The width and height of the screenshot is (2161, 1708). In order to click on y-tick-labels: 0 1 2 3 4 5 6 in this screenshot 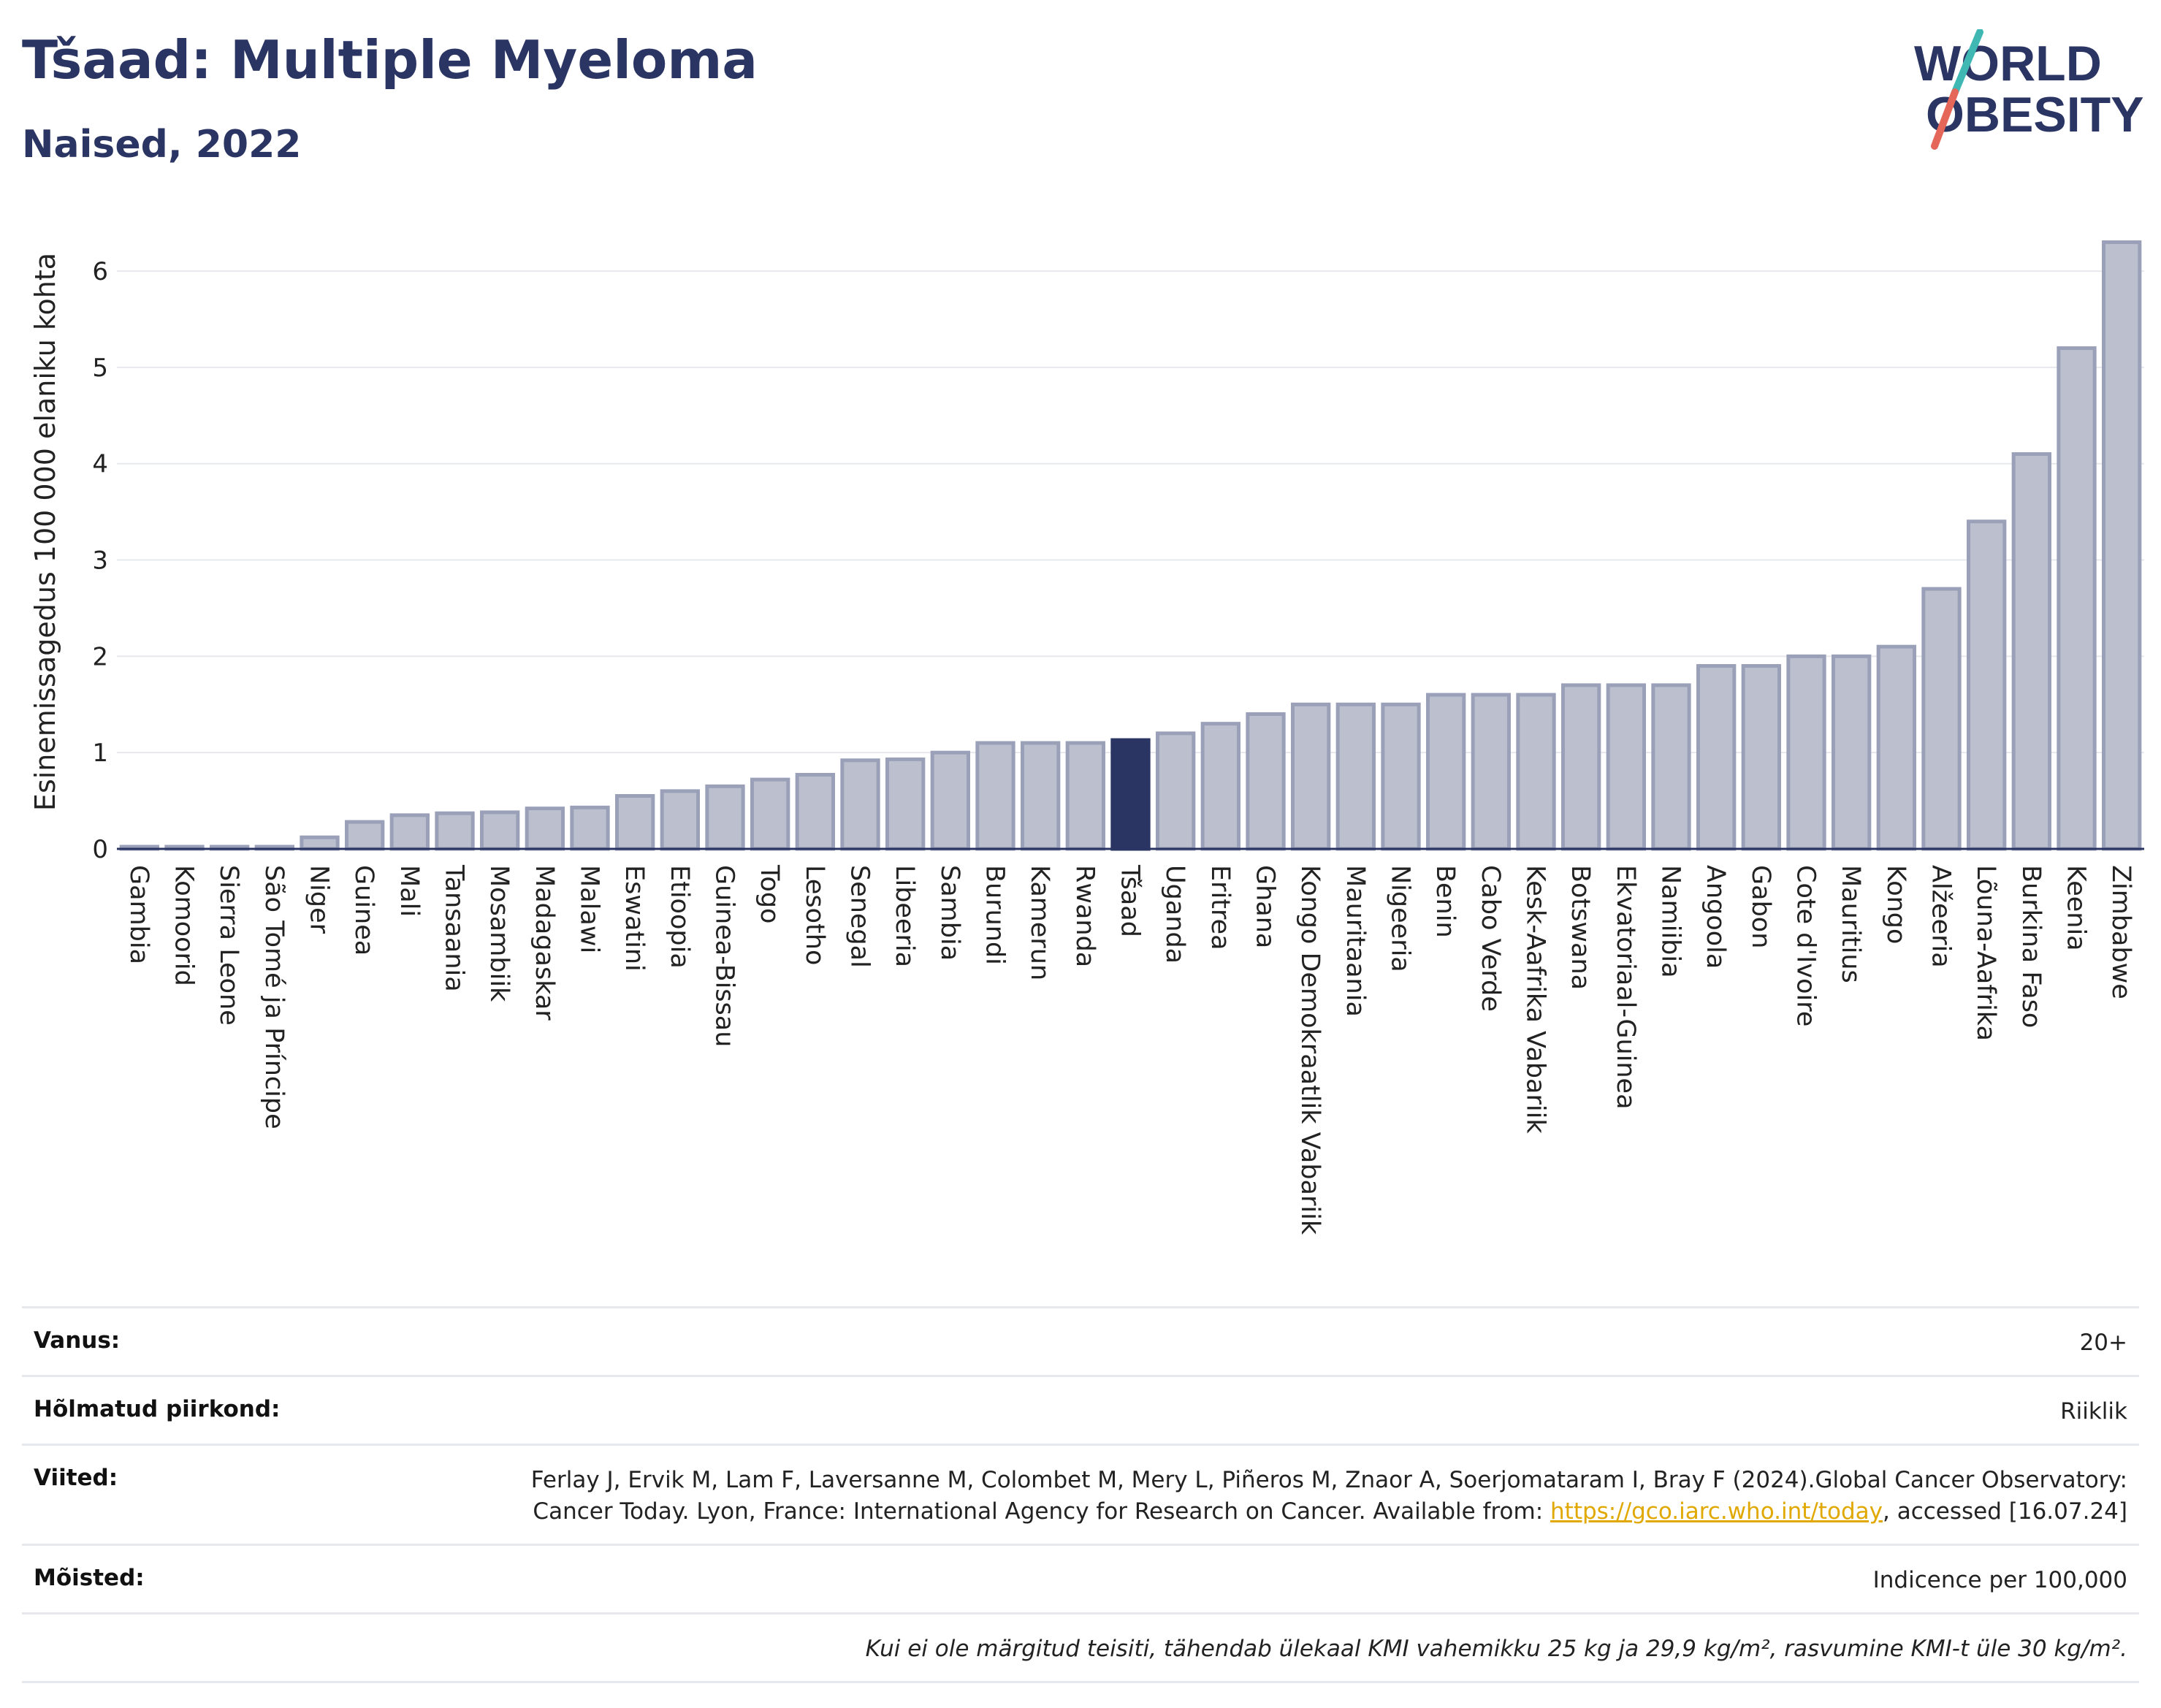, I will do `click(100, 561)`.